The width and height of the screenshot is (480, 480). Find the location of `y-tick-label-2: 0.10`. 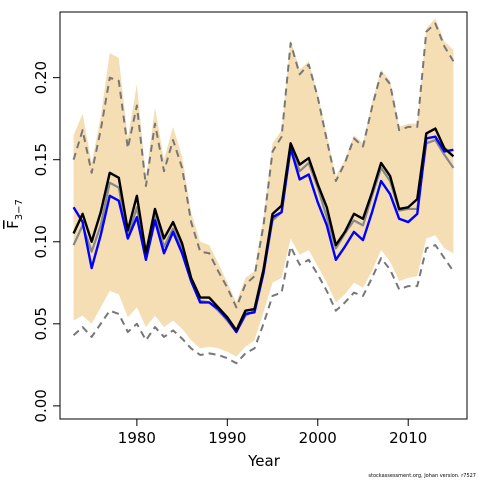

y-tick-label-2: 0.10 is located at coordinates (41, 241).